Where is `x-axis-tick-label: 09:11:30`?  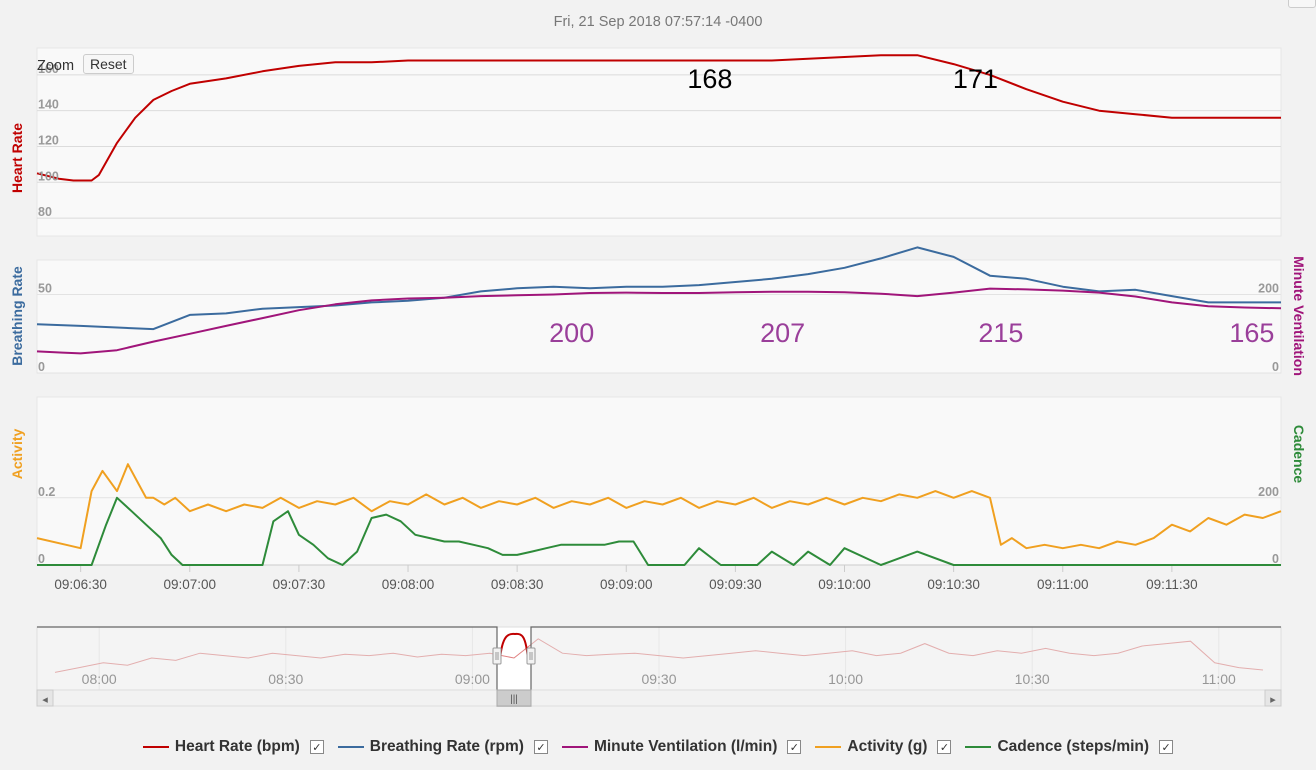 x-axis-tick-label: 09:11:30 is located at coordinates (1172, 584).